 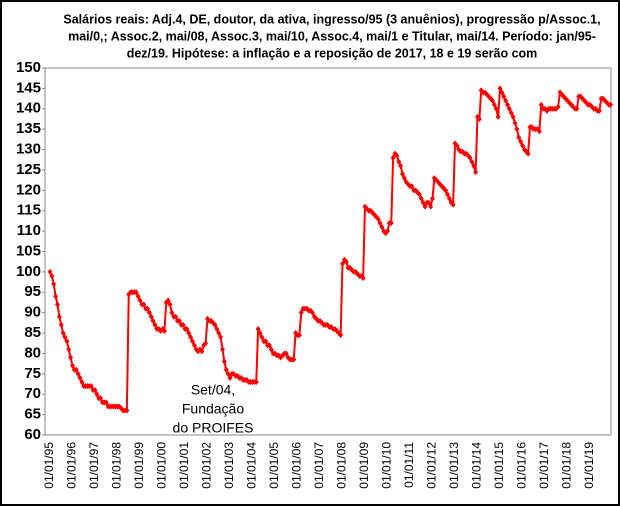 What do you see at coordinates (28, 149) in the screenshot?
I see `y-tick-label: 130` at bounding box center [28, 149].